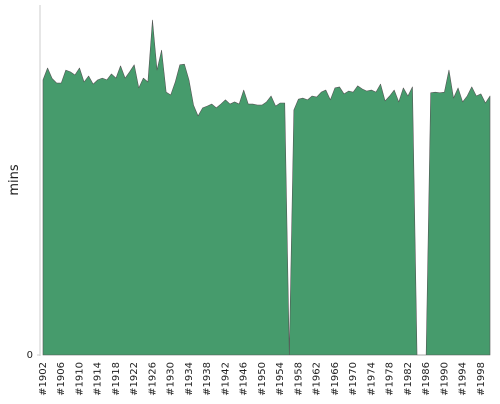  What do you see at coordinates (426, 379) in the screenshot?
I see `x-tick-label: #1986` at bounding box center [426, 379].